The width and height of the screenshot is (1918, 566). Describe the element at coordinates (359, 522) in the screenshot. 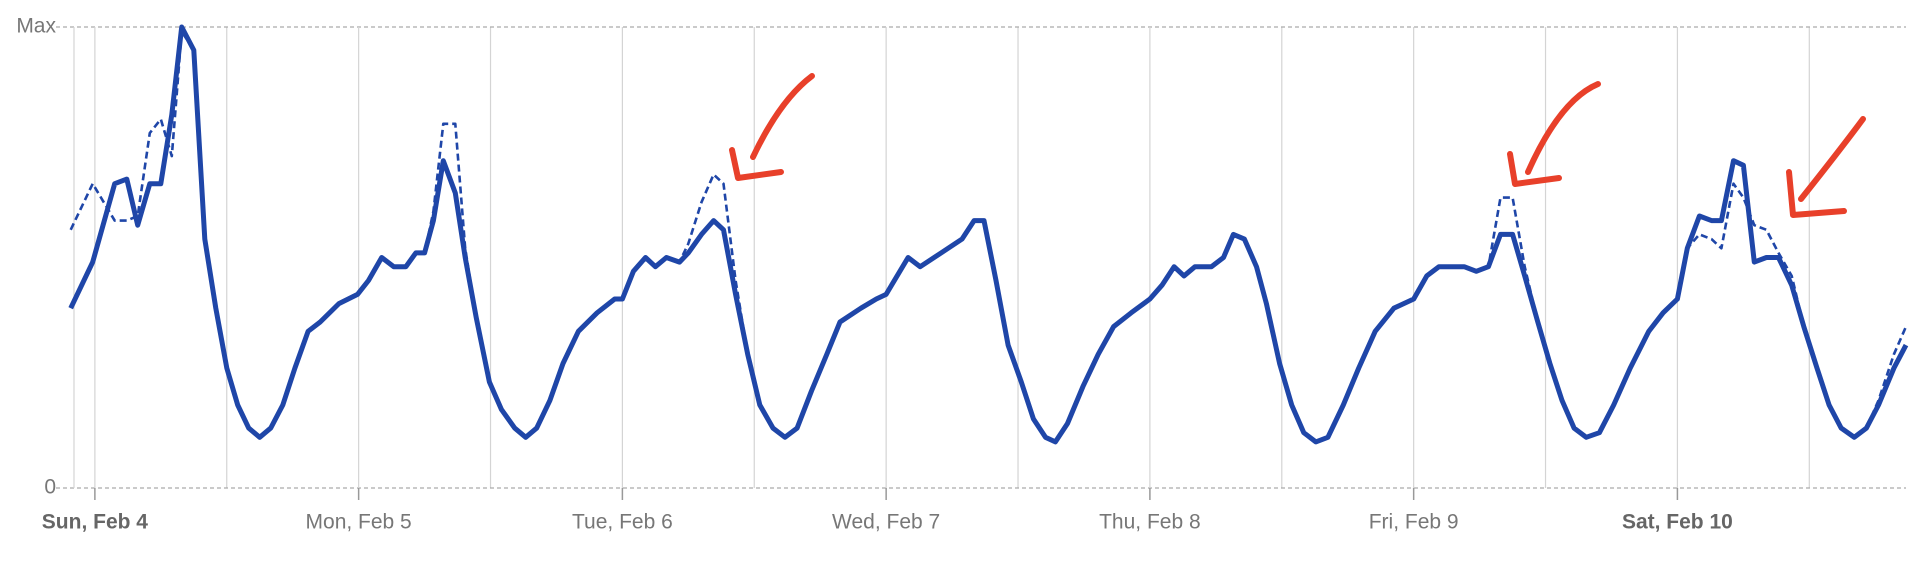

I see `x-tick-label: Mon, Feb 5` at that location.